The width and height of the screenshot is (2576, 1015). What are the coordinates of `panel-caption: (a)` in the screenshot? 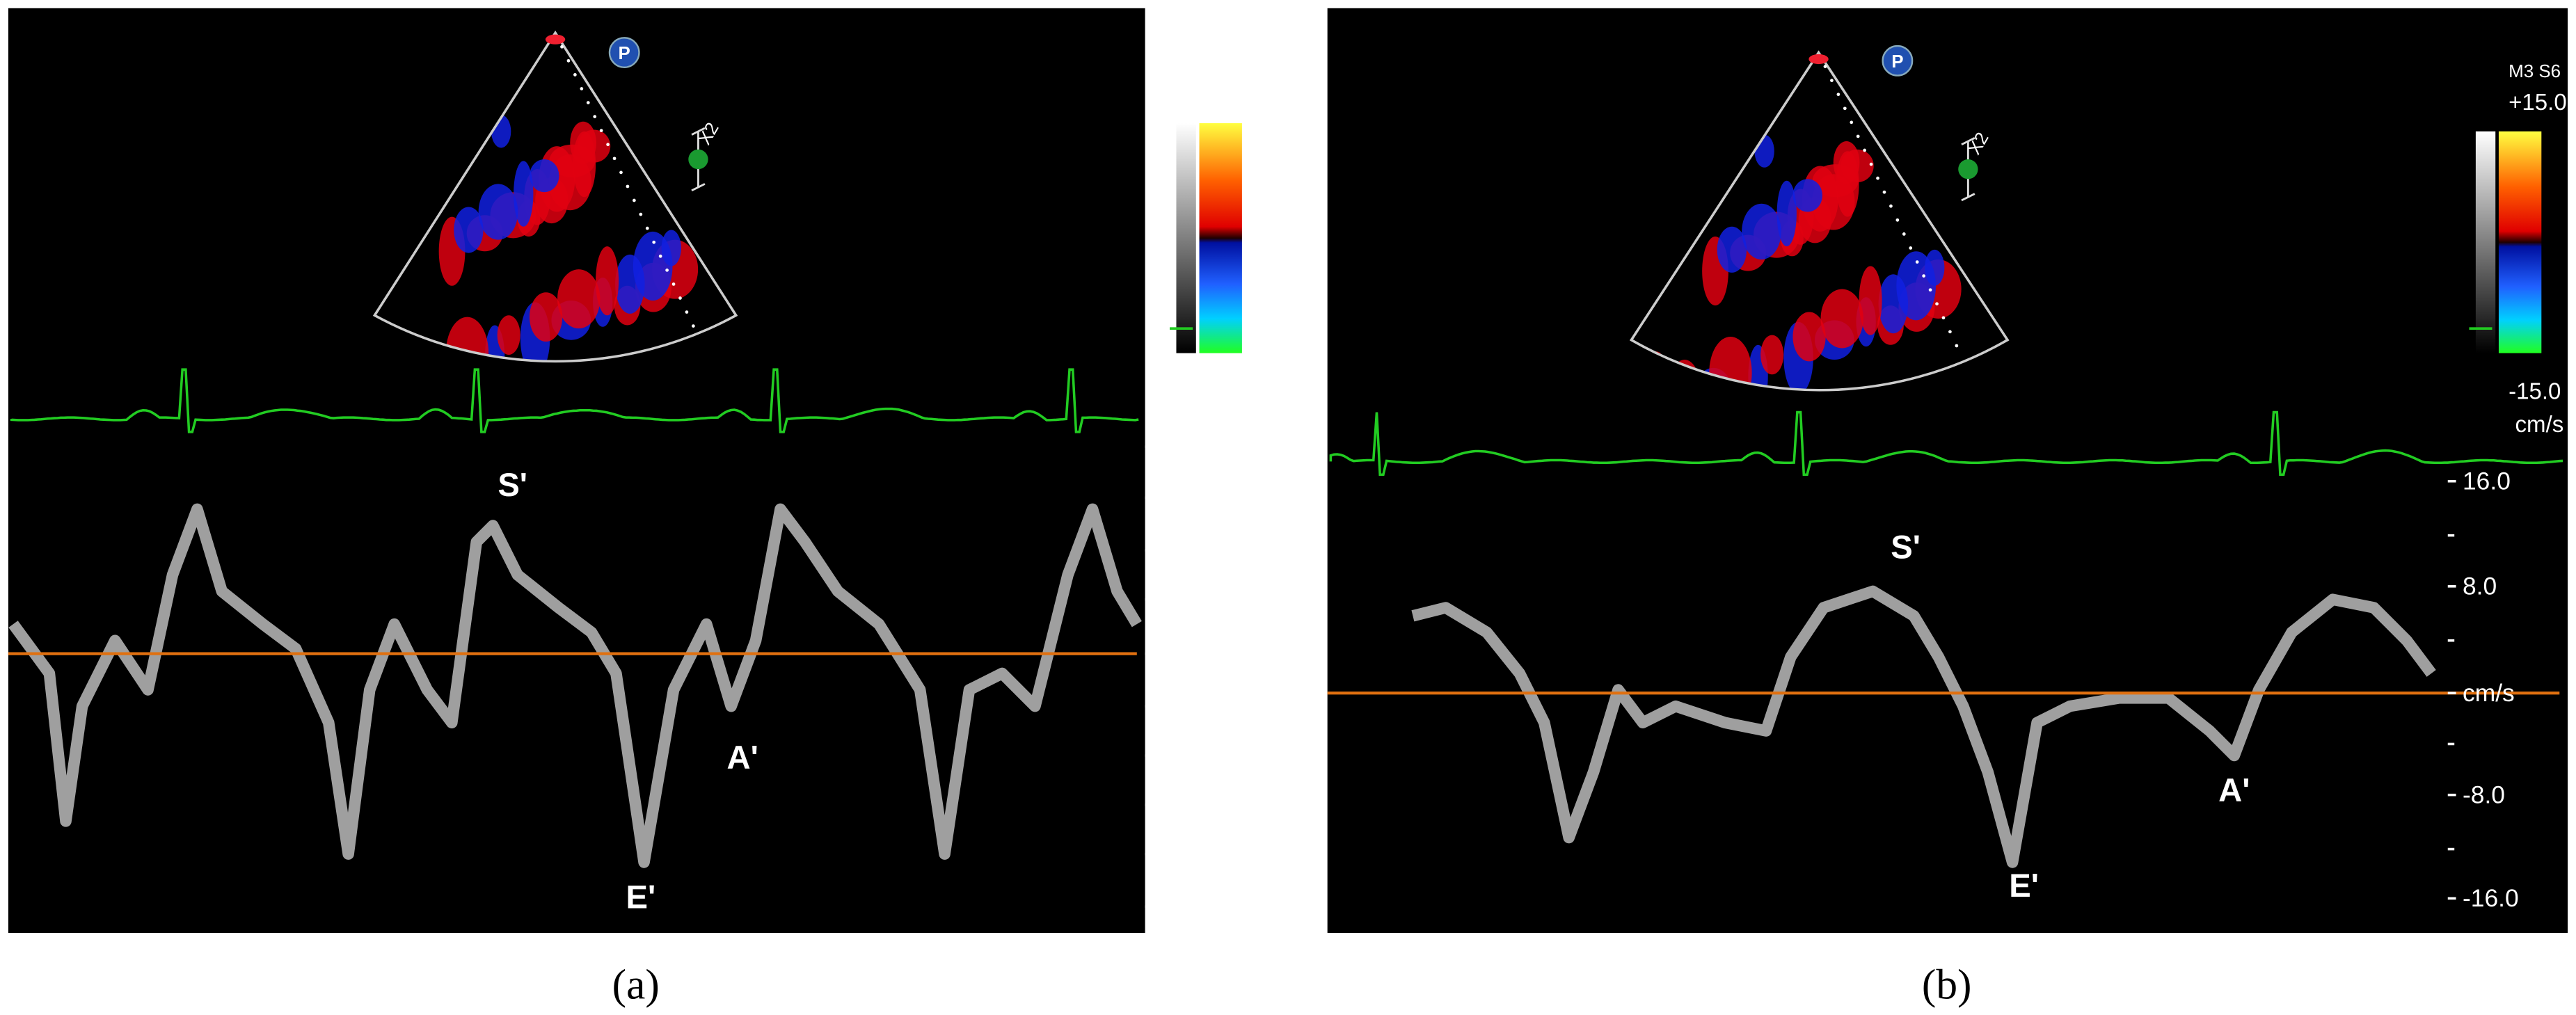 It's located at (636, 984).